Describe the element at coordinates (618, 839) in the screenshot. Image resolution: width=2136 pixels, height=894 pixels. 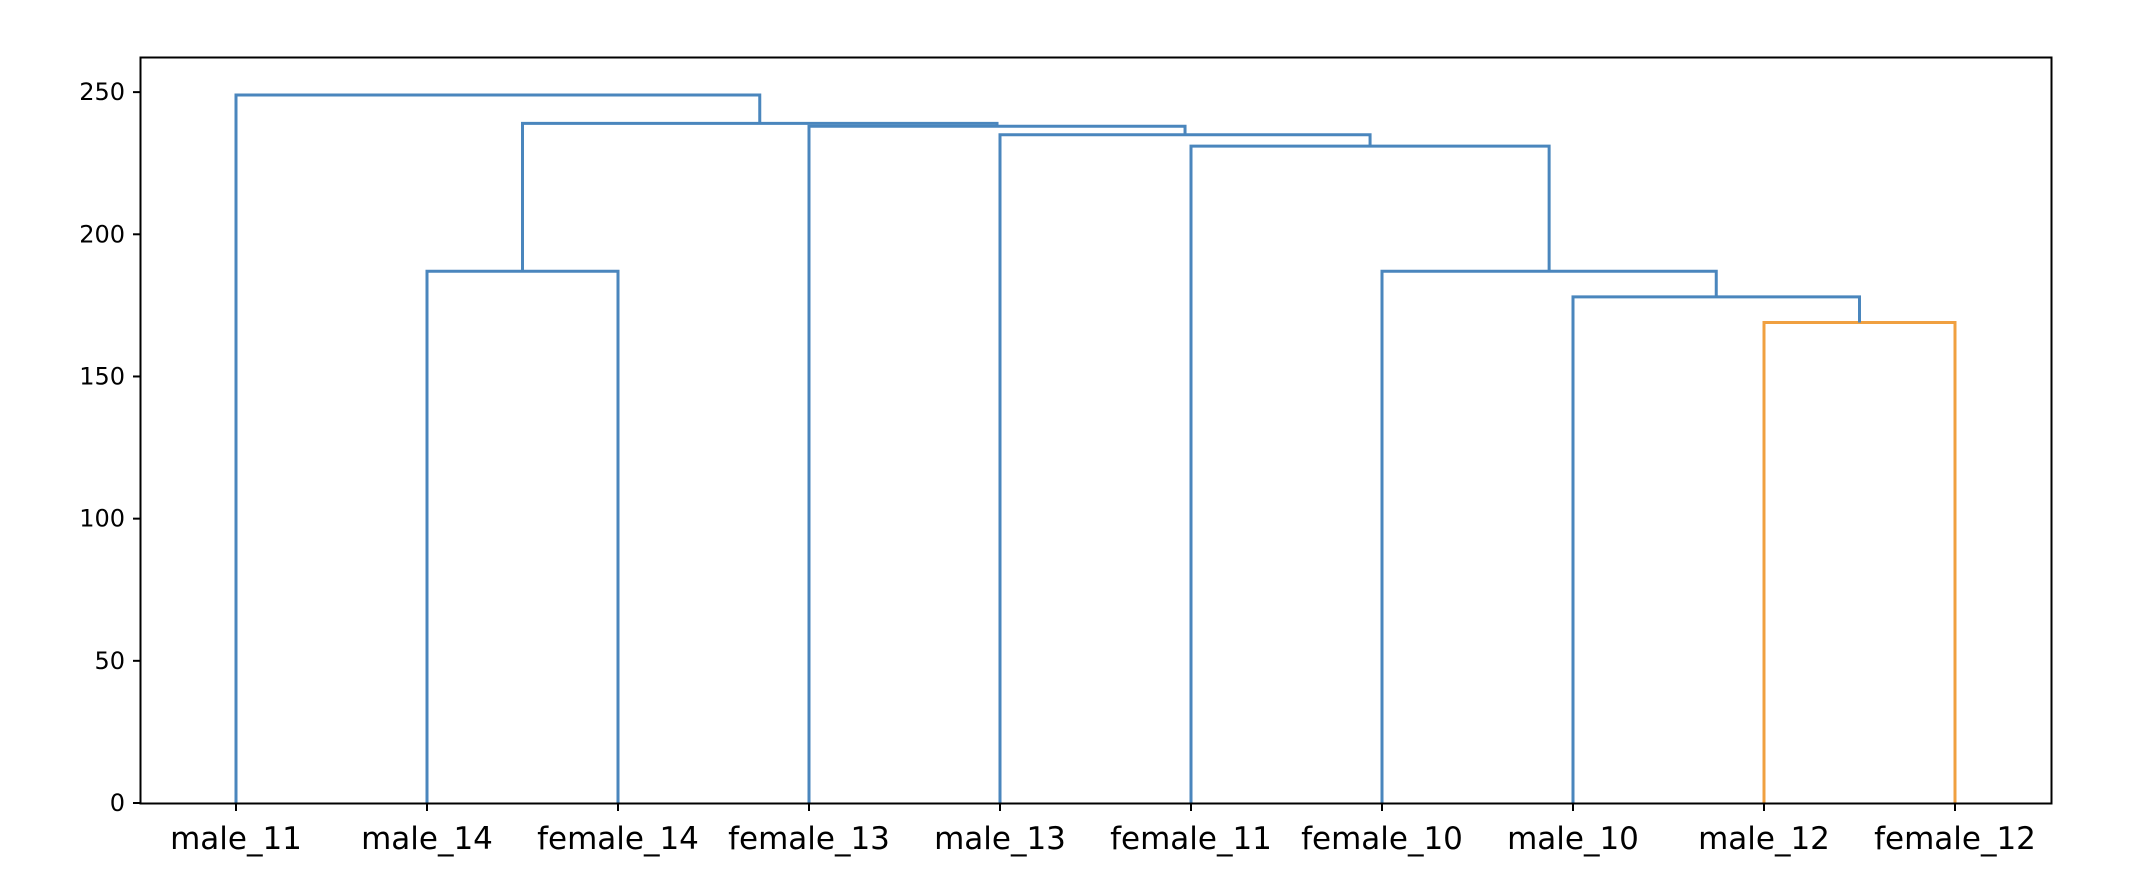
I see `leaf-label-female_14: female_14` at that location.